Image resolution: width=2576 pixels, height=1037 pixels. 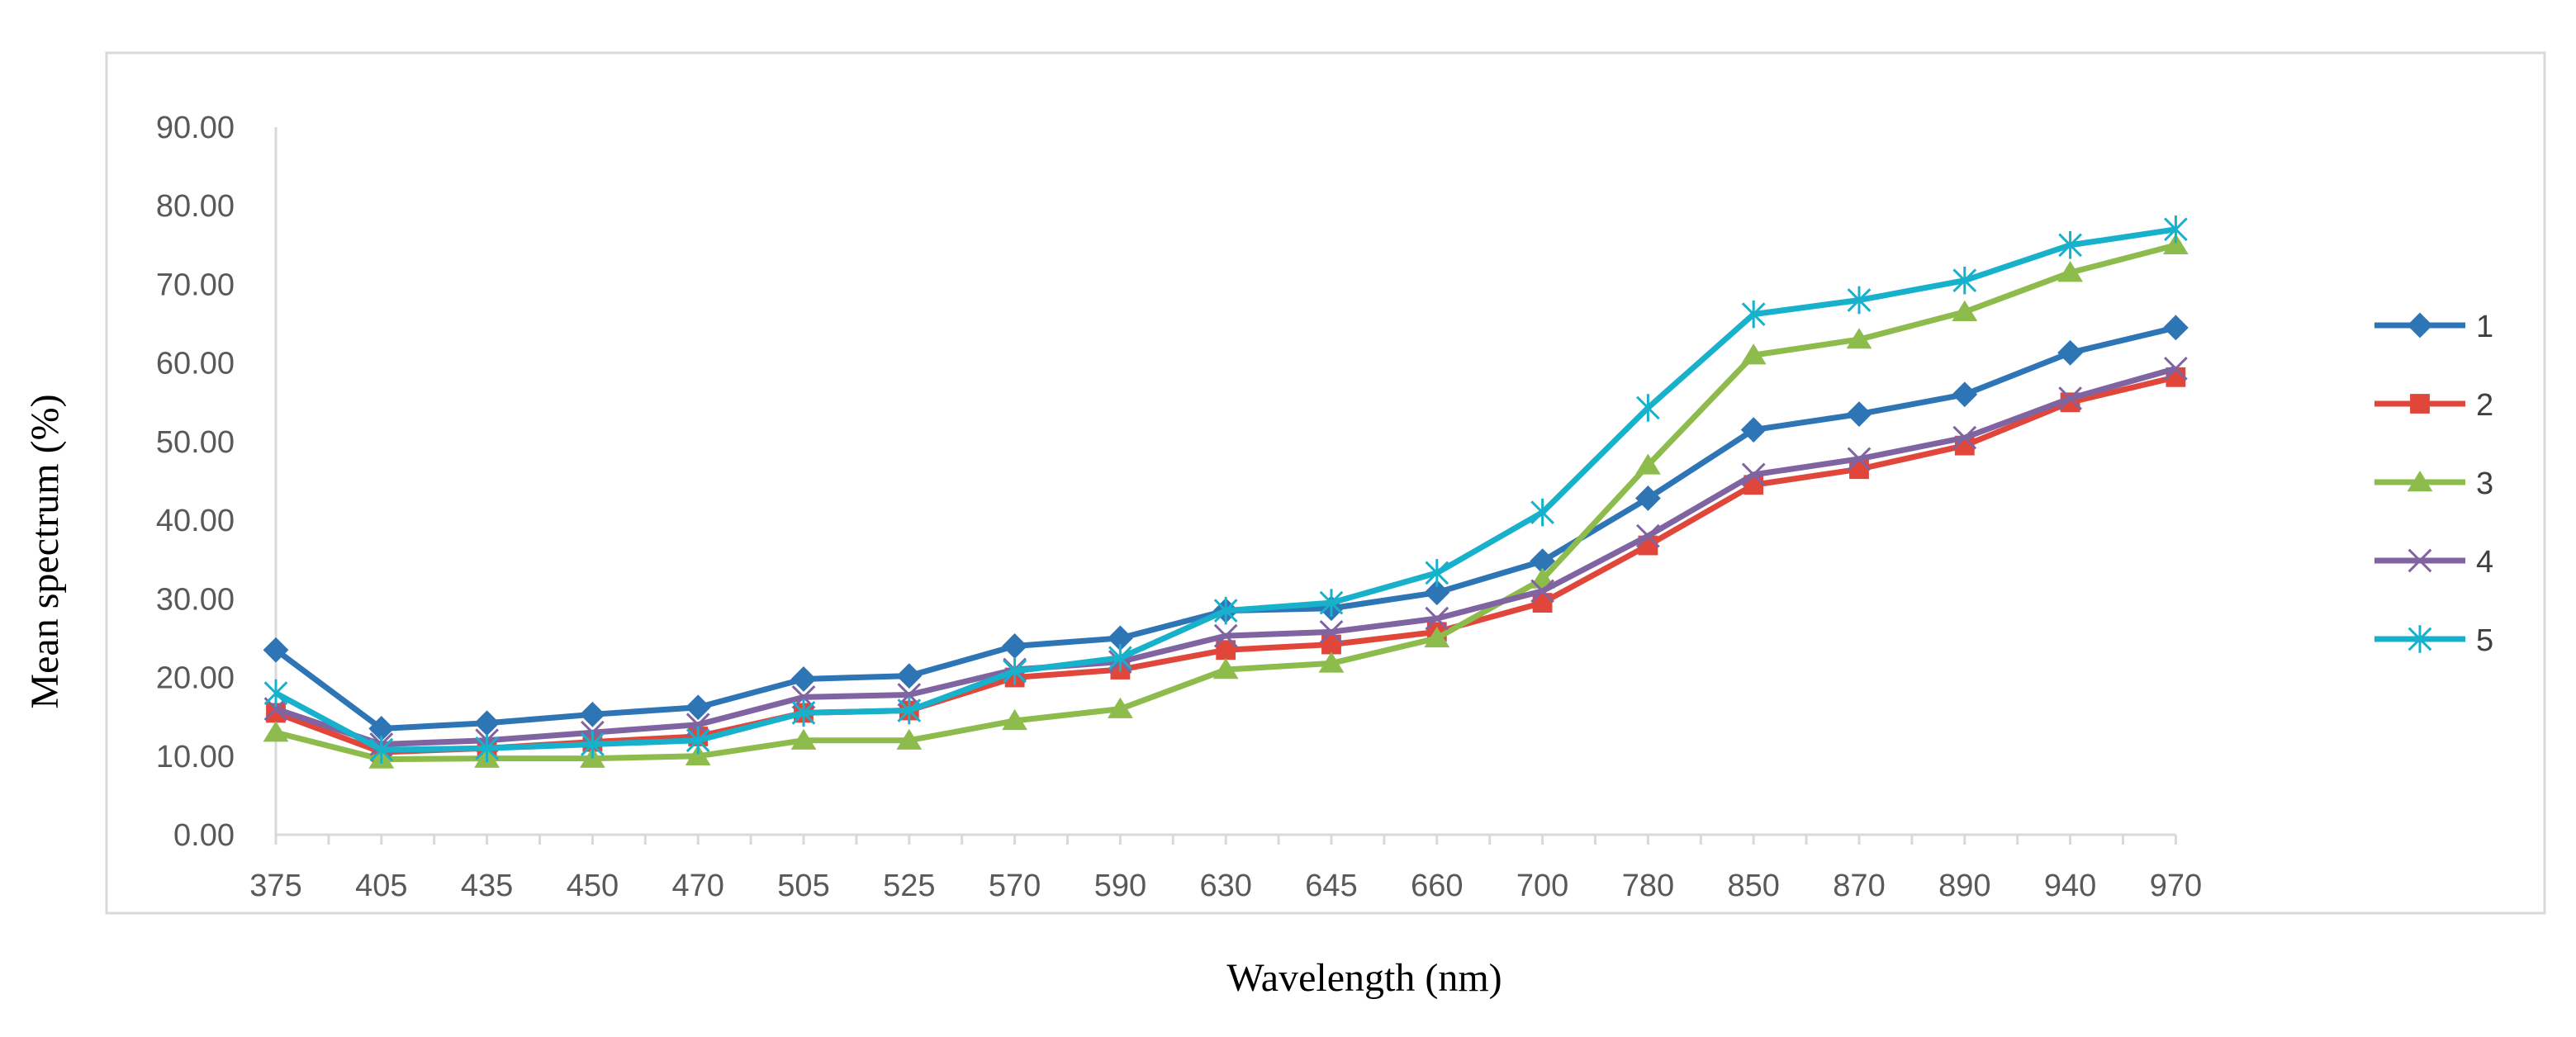 What do you see at coordinates (2484, 483) in the screenshot?
I see `legend-label: 3` at bounding box center [2484, 483].